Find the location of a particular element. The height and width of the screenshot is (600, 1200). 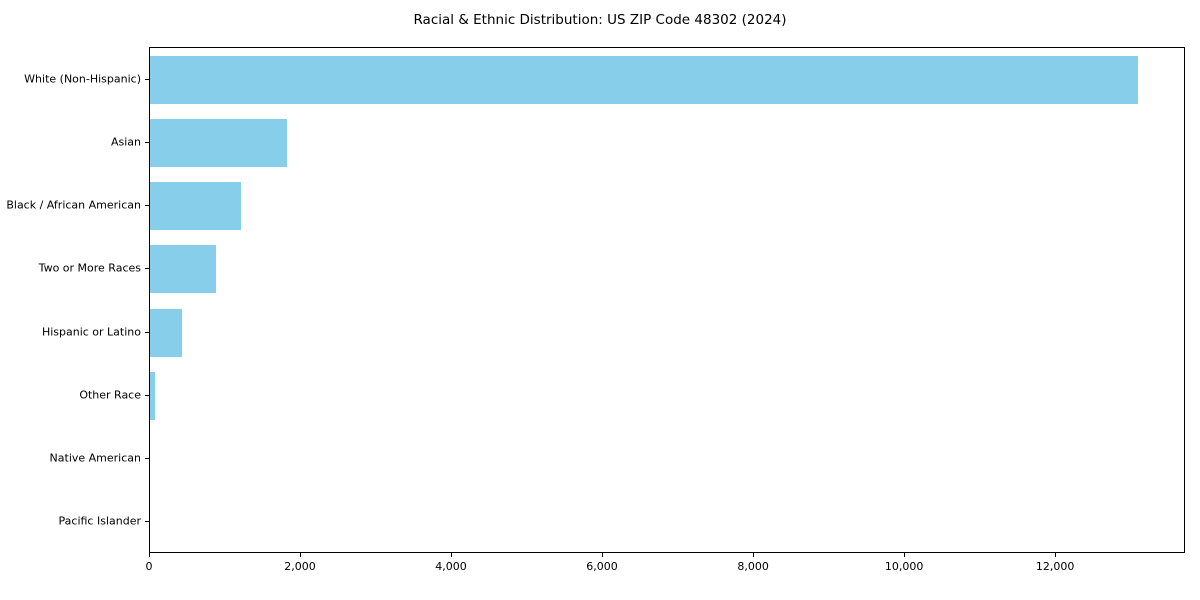

y-axis-tick-label: White (Non-Hispanic) is located at coordinates (82, 79).